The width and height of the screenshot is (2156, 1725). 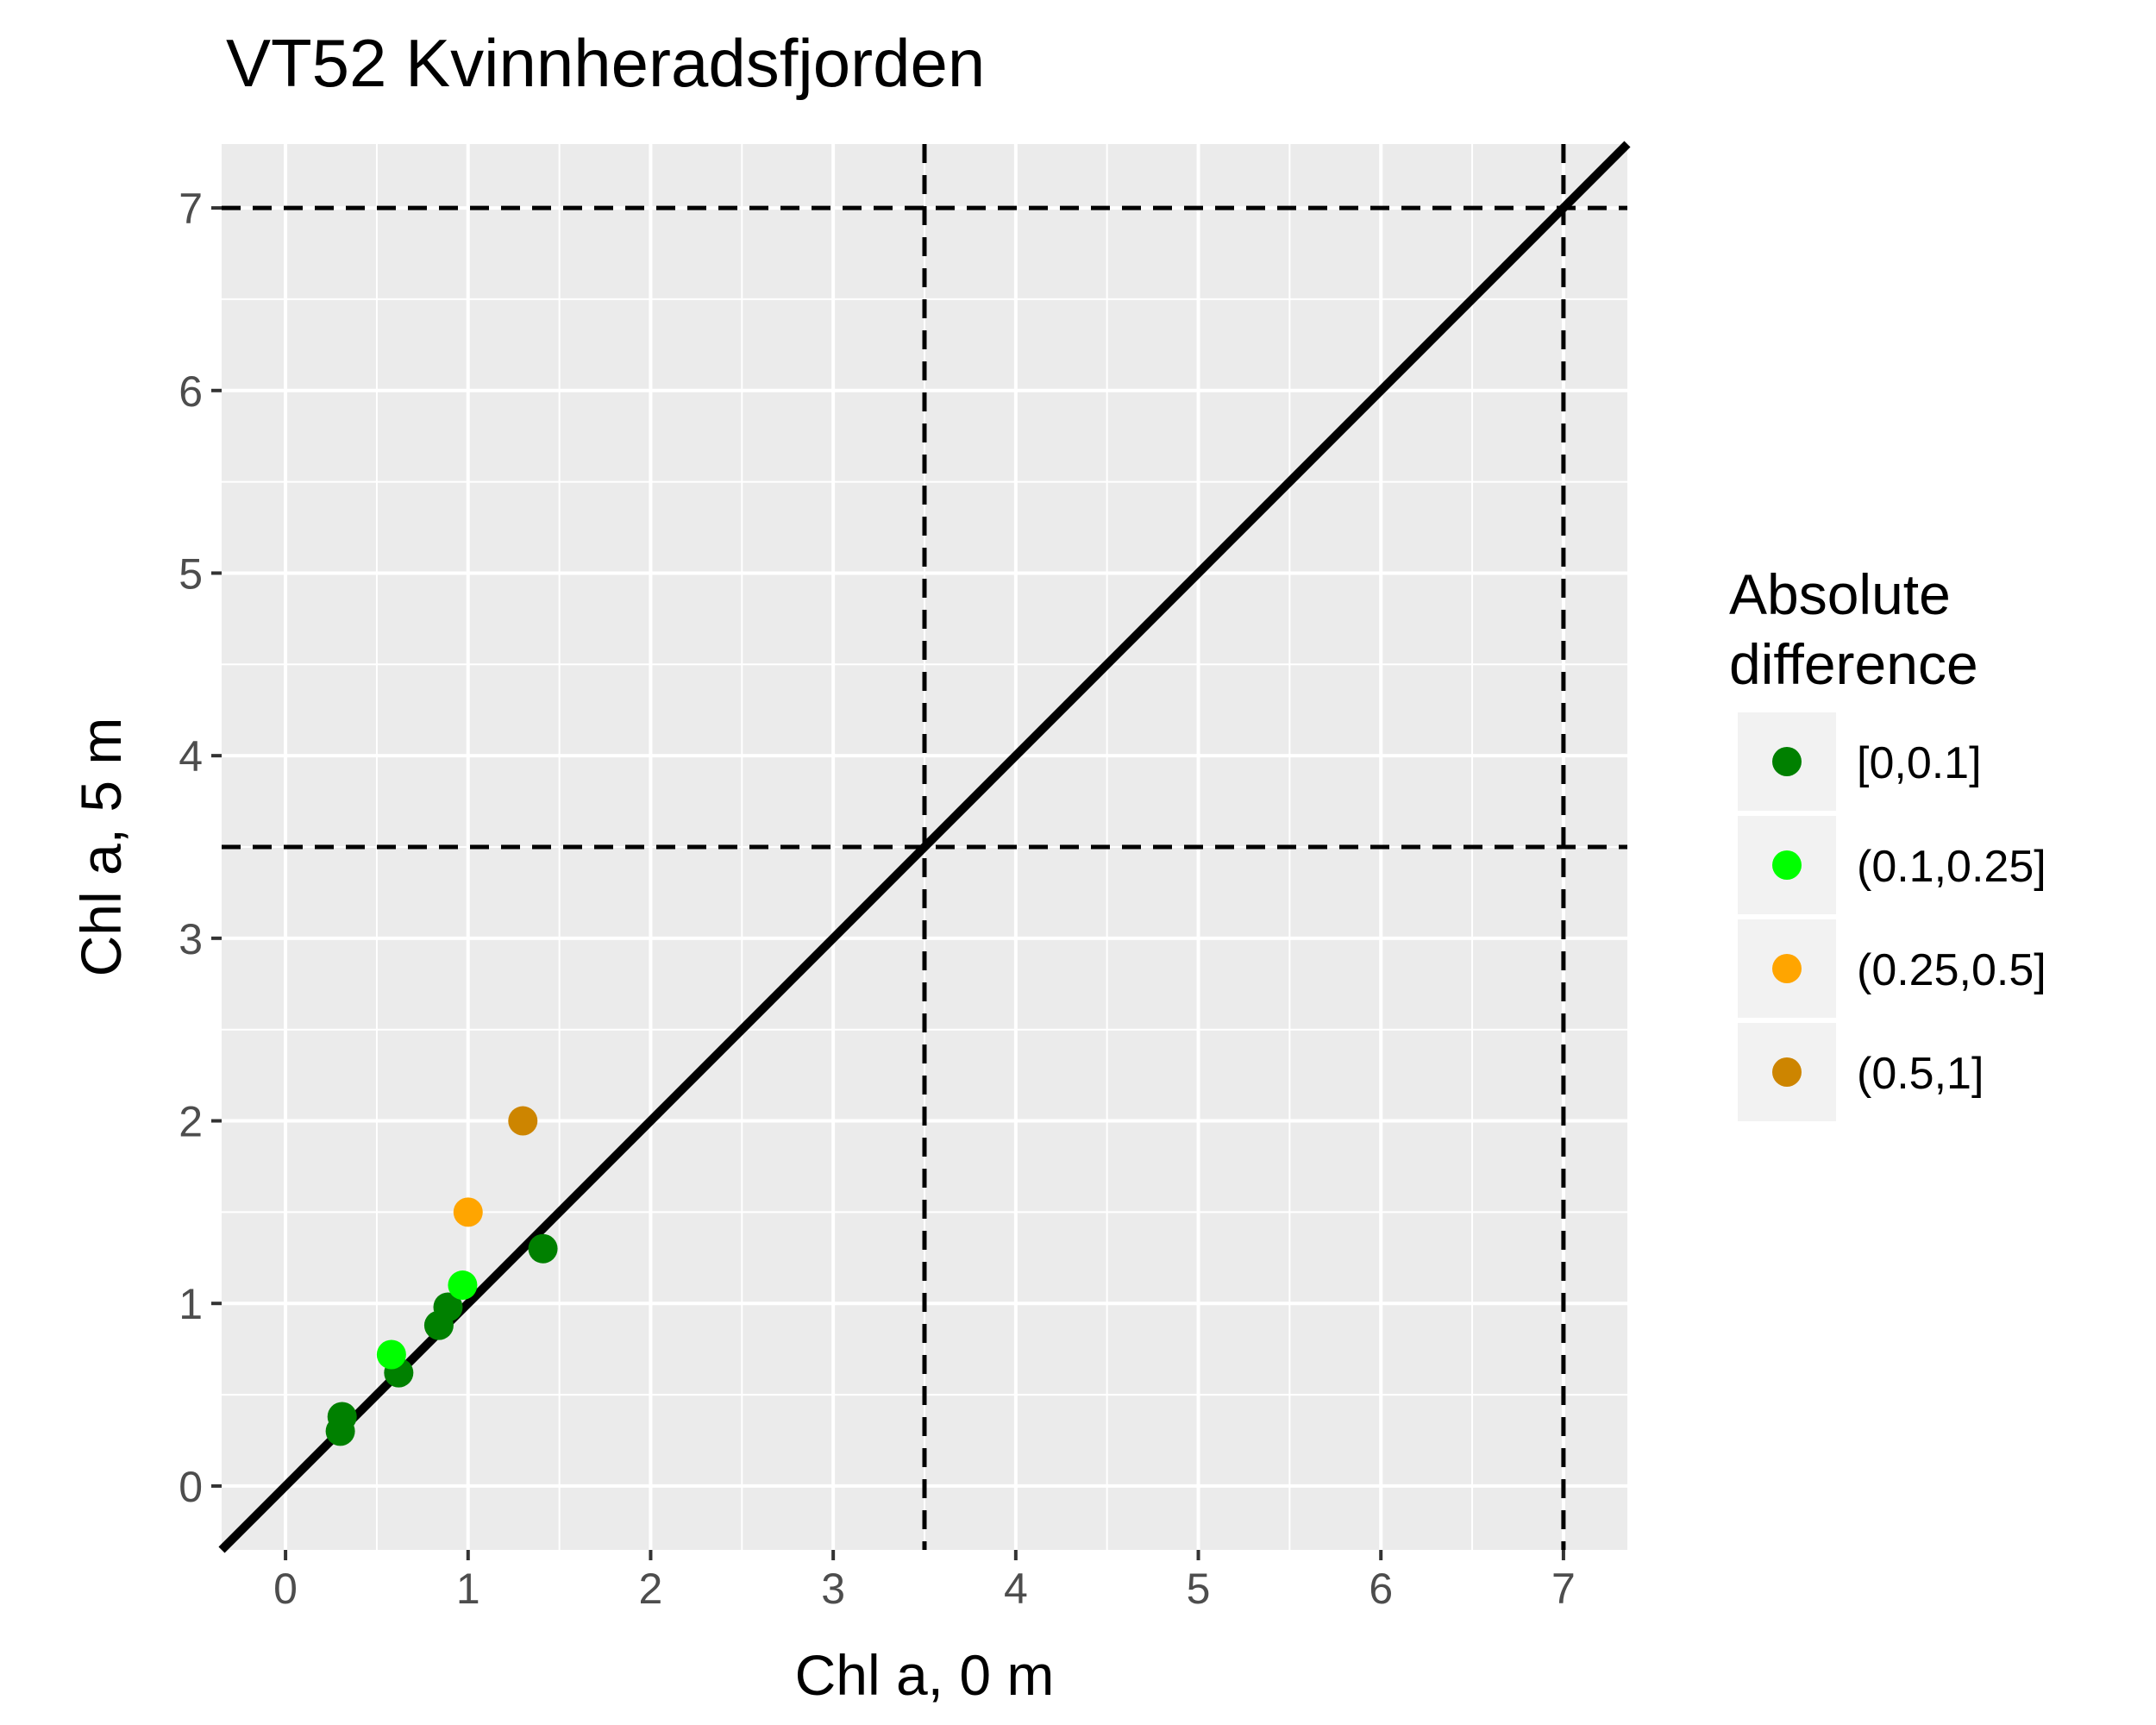 What do you see at coordinates (191, 209) in the screenshot?
I see `y-tick-label: 7` at bounding box center [191, 209].